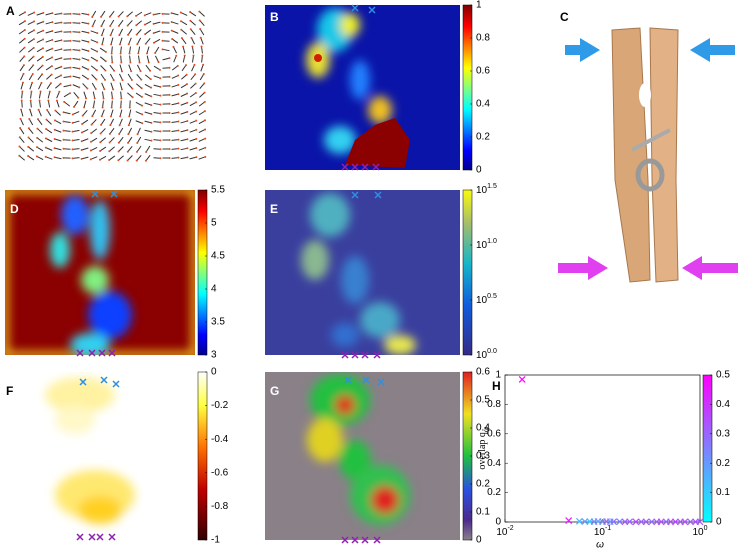  I want to click on colorbar-tick-label: 3, so click(214, 355).